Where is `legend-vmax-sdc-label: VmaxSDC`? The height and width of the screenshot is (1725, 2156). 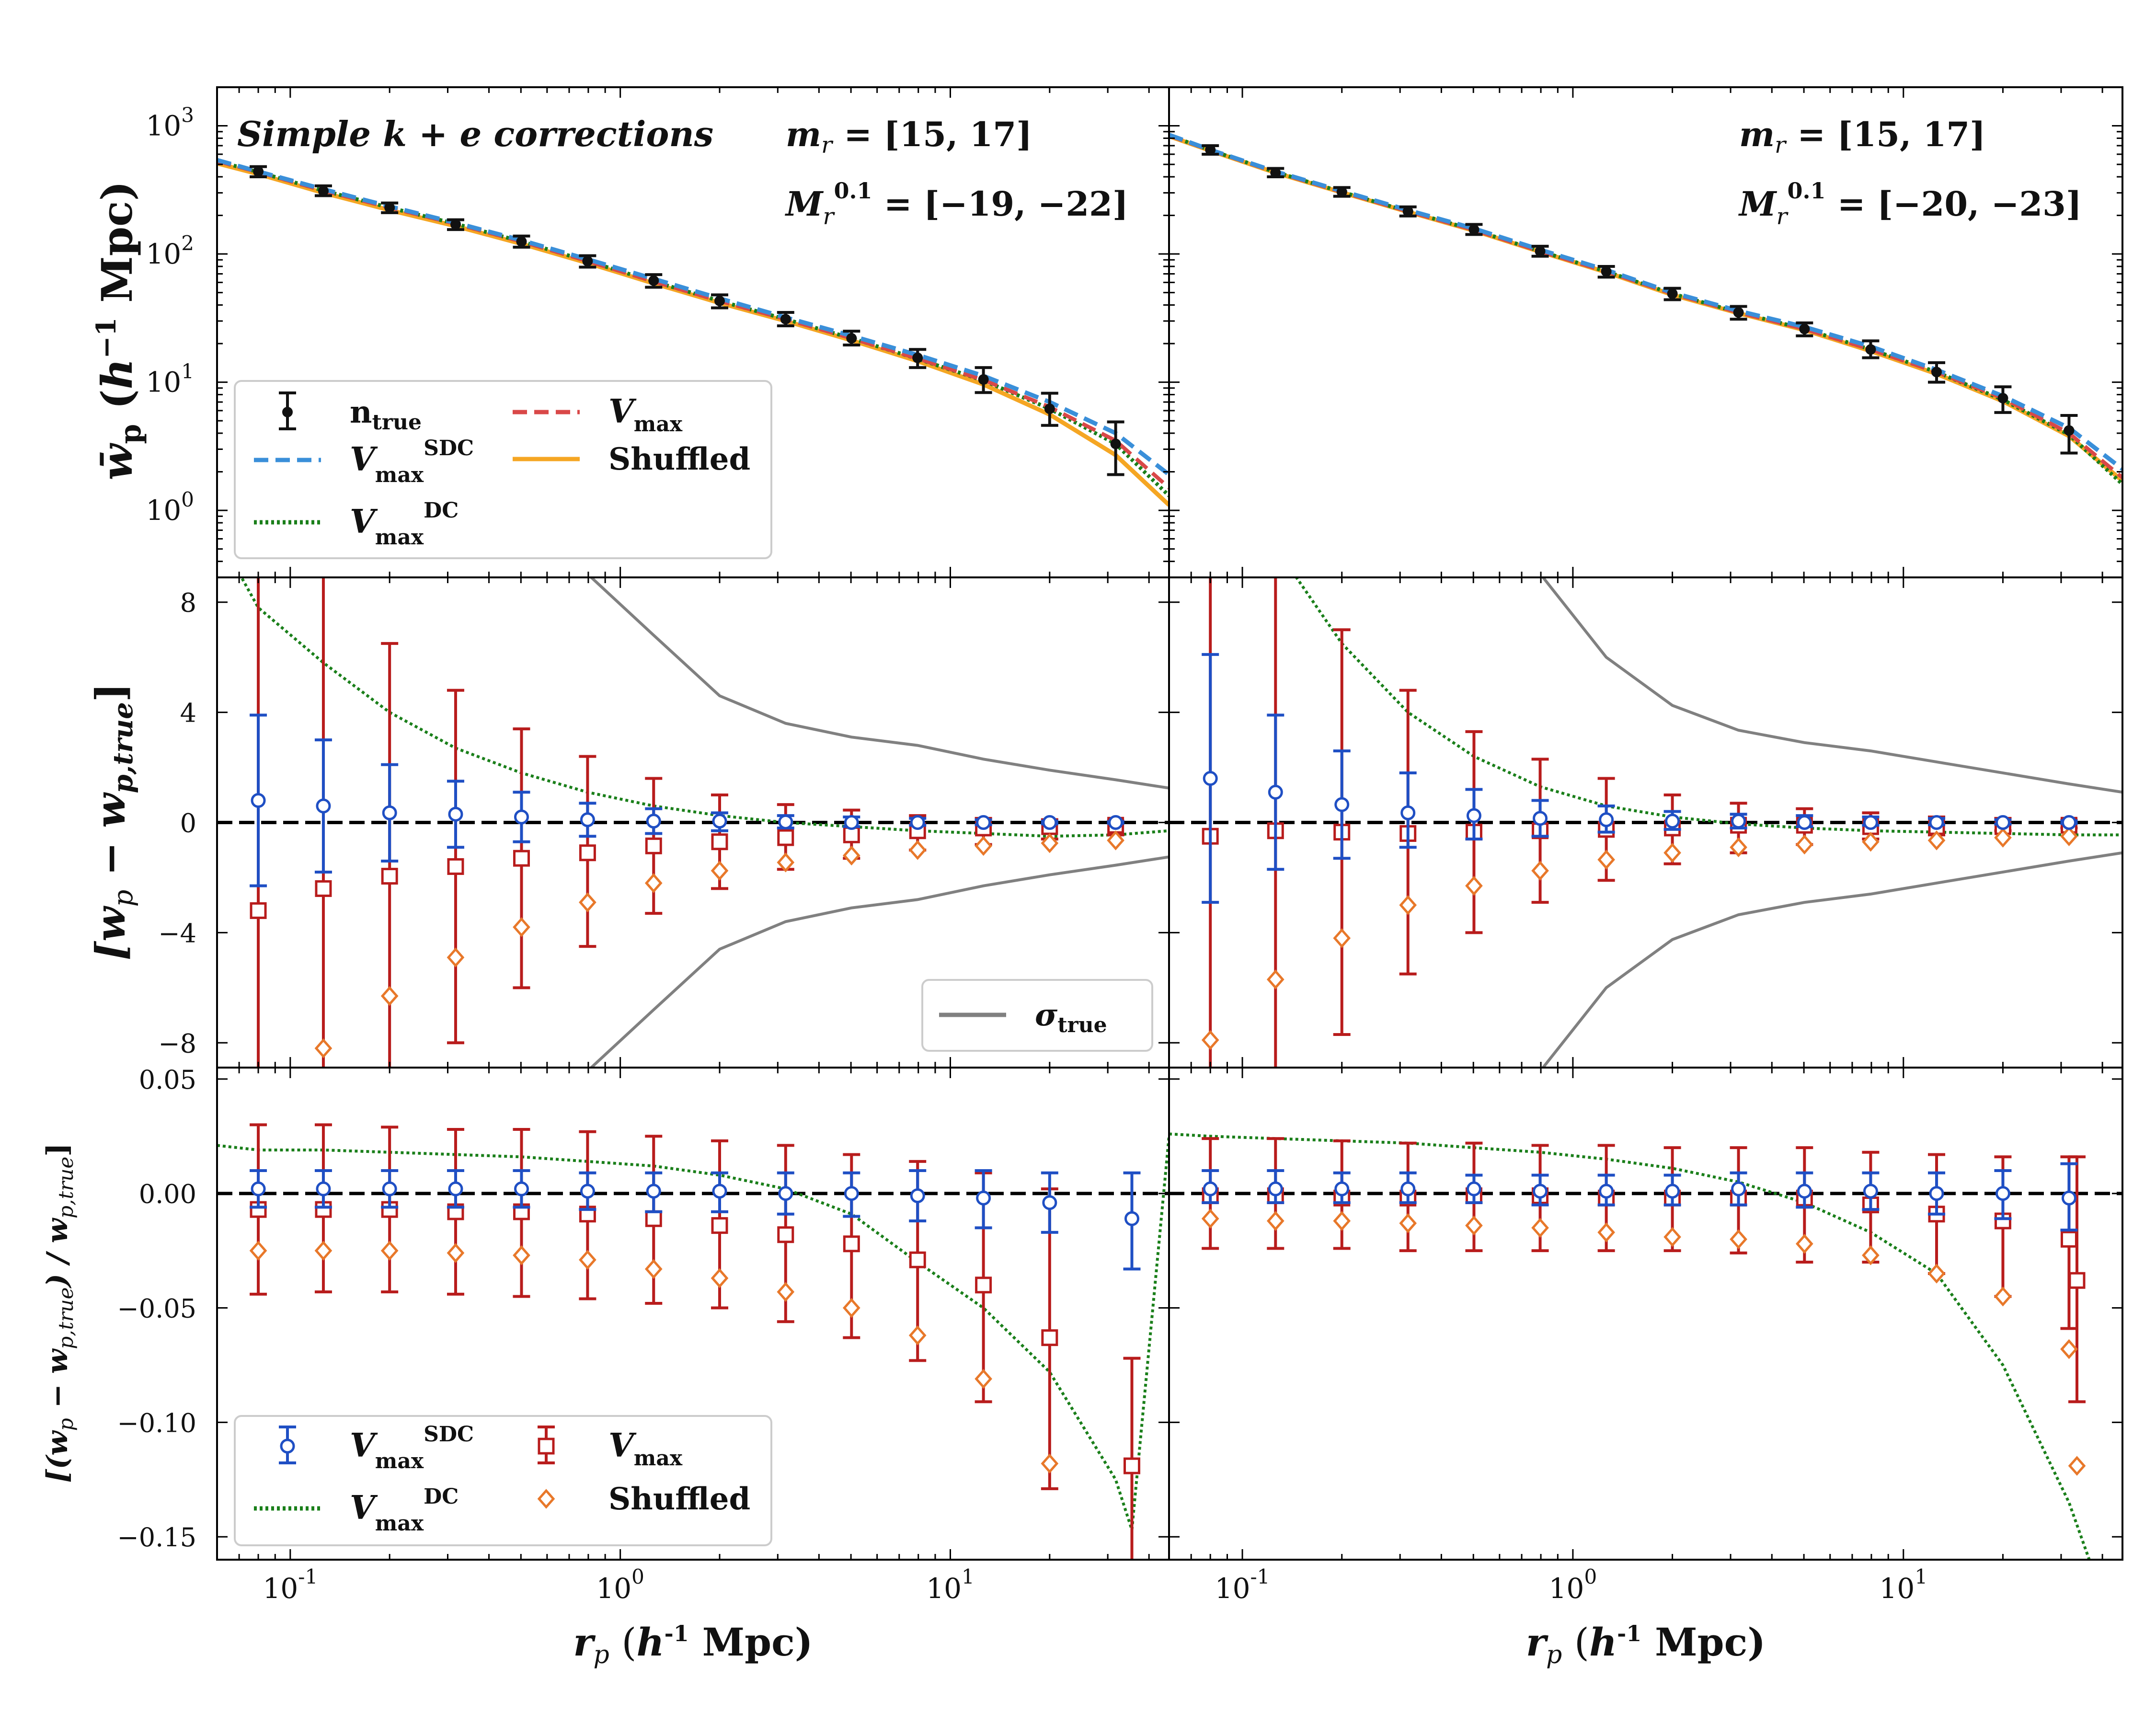
legend-vmax-sdc-label: VmaxSDC is located at coordinates (412, 1447).